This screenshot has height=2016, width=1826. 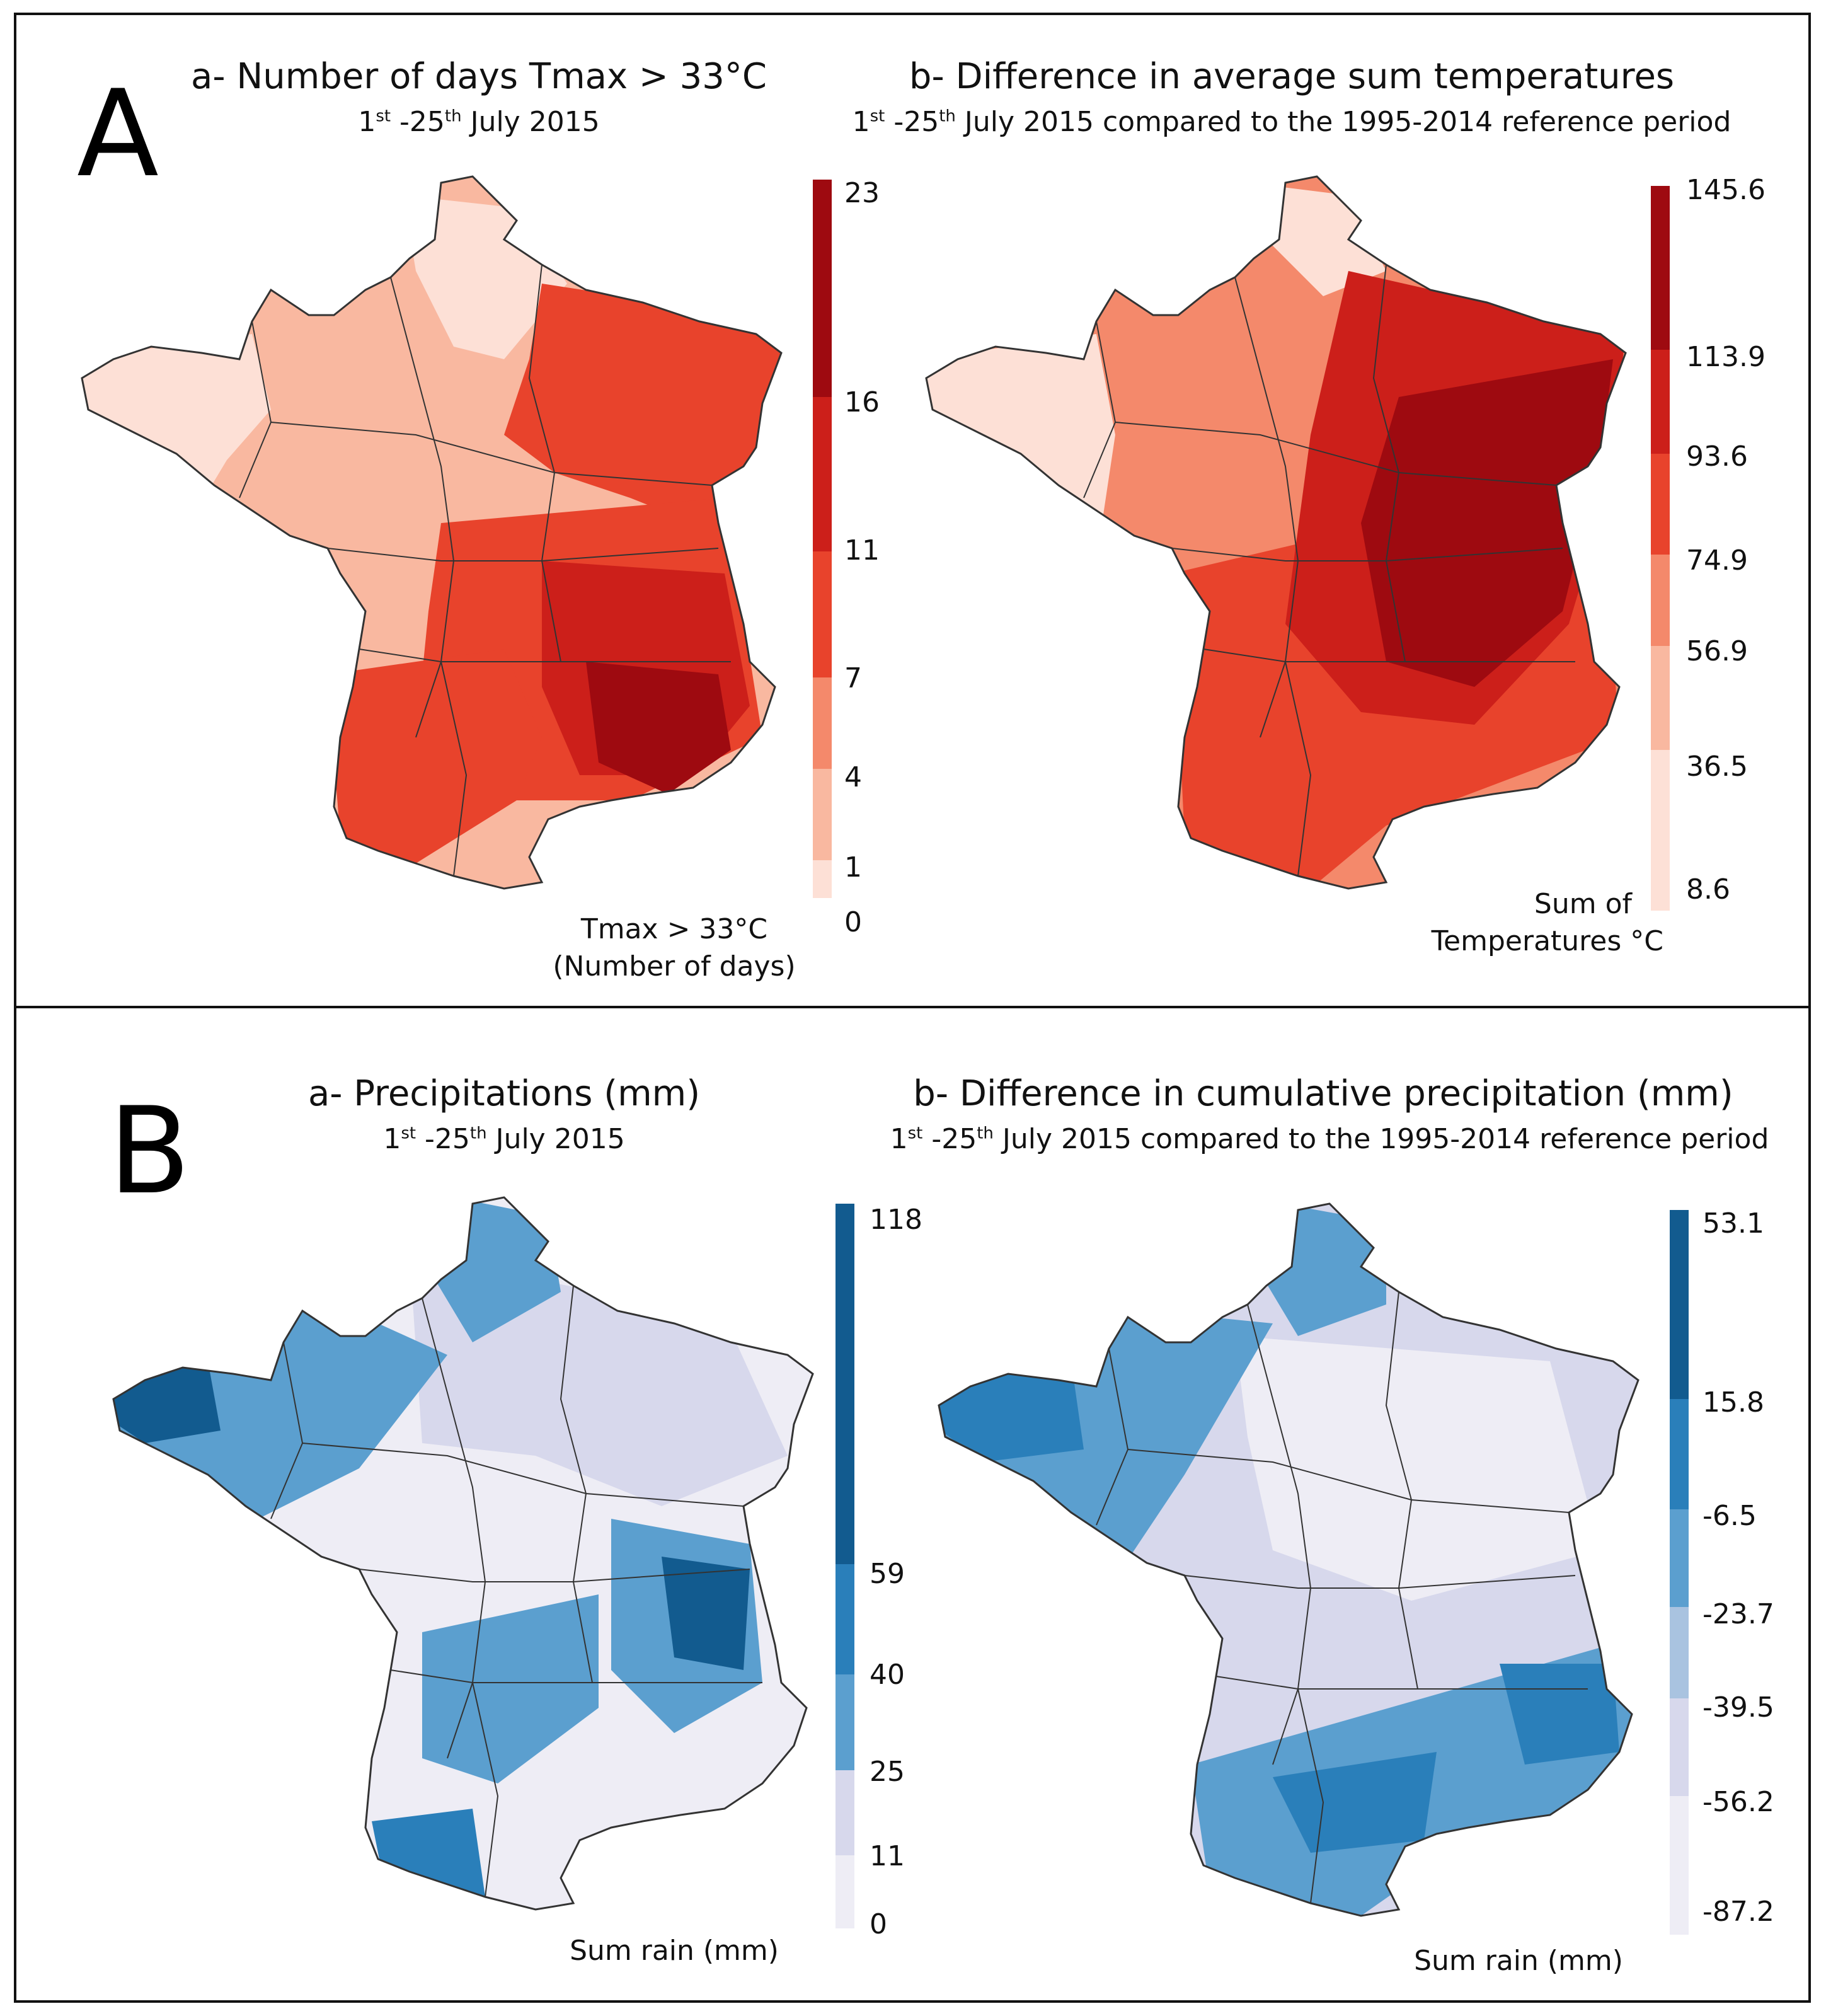 I want to click on legend-caption-precipitations: Sum rain (mm), so click(x=674, y=1951).